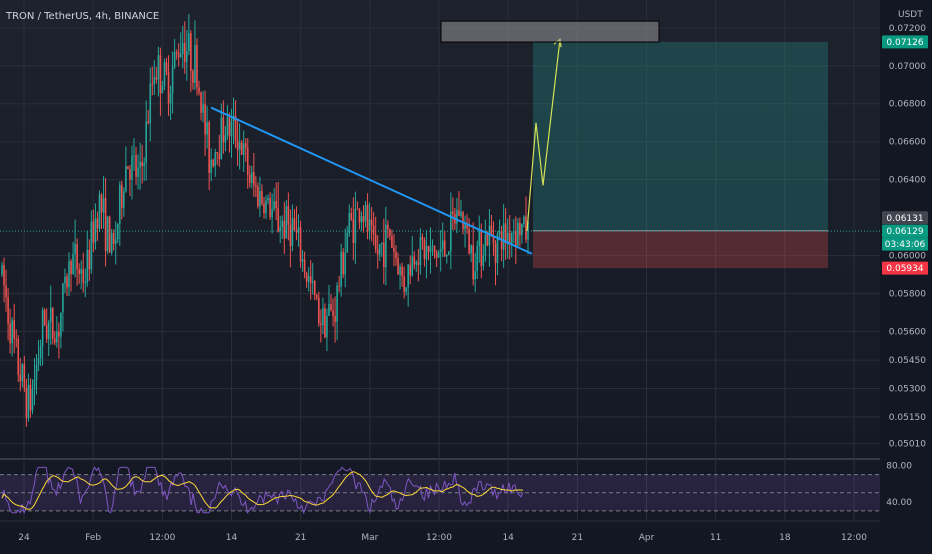 The height and width of the screenshot is (554, 932). I want to click on profit-zone, so click(680, 136).